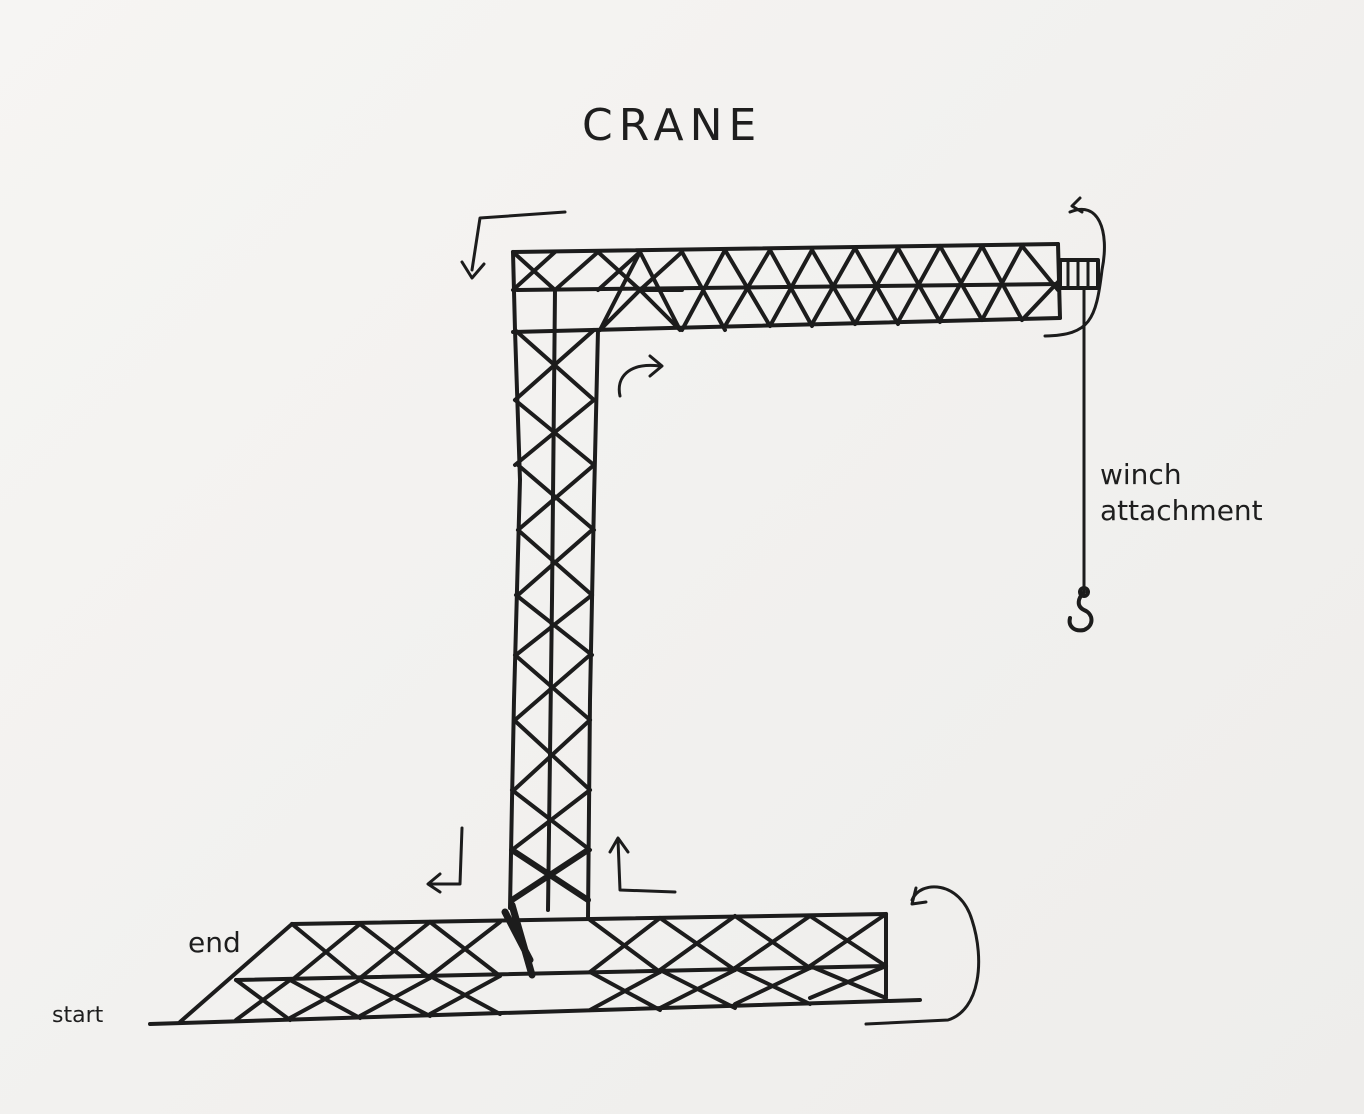 The image size is (1364, 1114). What do you see at coordinates (214, 942) in the screenshot?
I see `end-label: end` at bounding box center [214, 942].